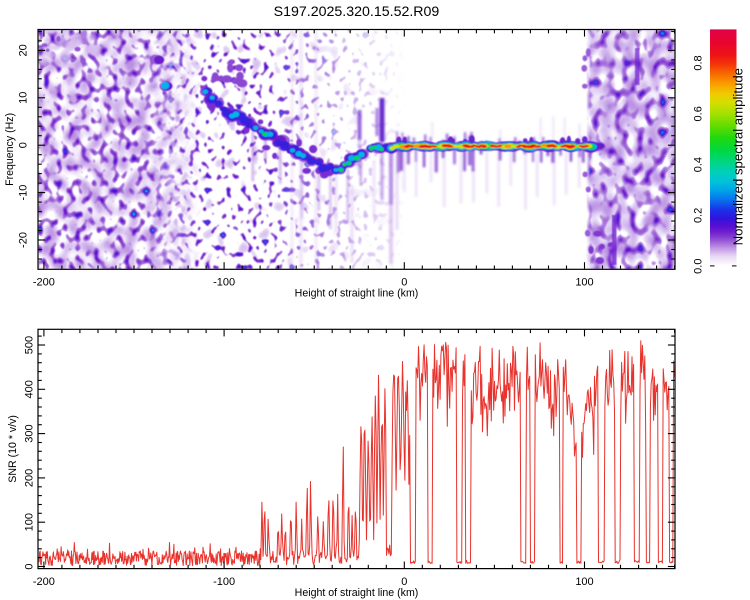  What do you see at coordinates (699, 164) in the screenshot?
I see `svg-text: 0.4` at bounding box center [699, 164].